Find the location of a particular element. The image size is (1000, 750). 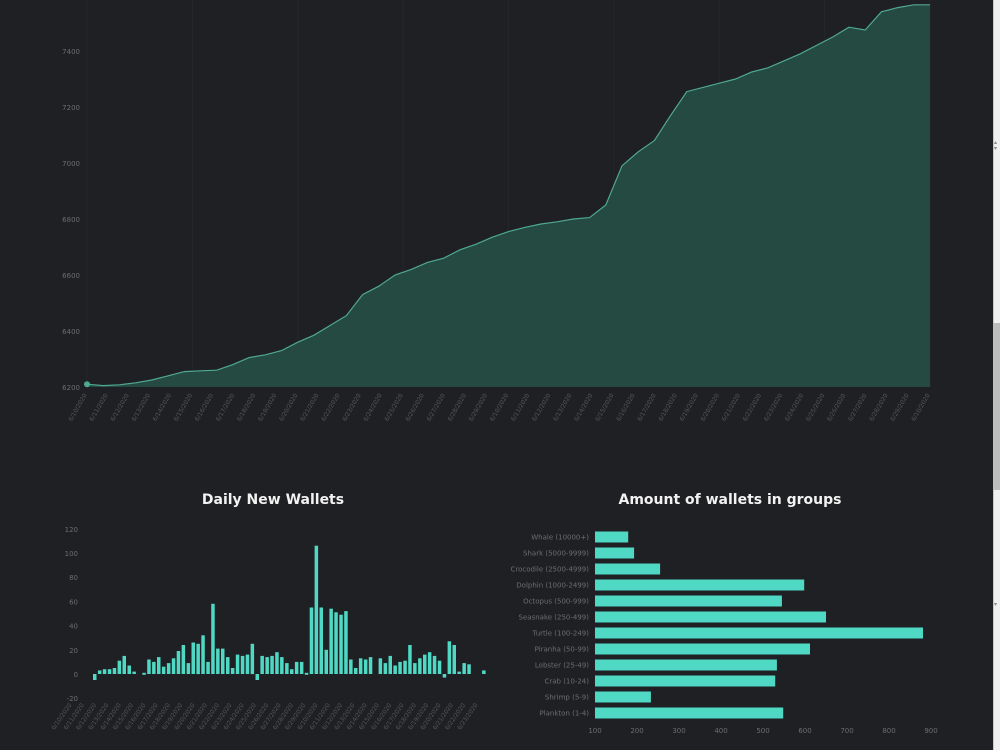

svg-text: 80 is located at coordinates (73, 578).